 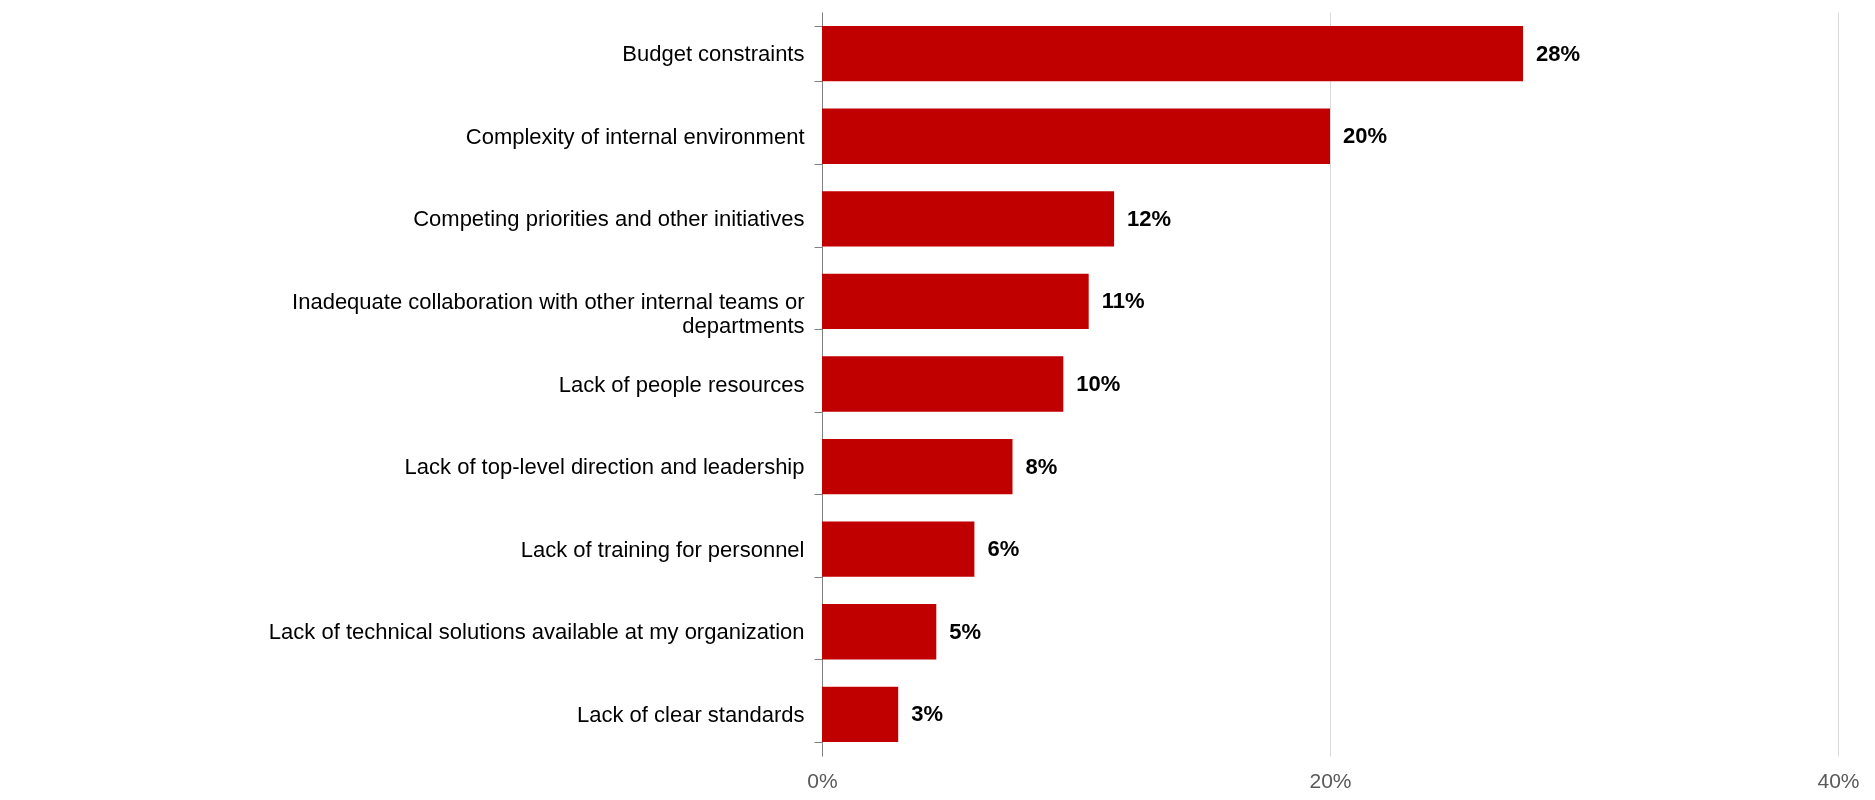 I want to click on x-tick-label: 40%, so click(x=1838, y=780).